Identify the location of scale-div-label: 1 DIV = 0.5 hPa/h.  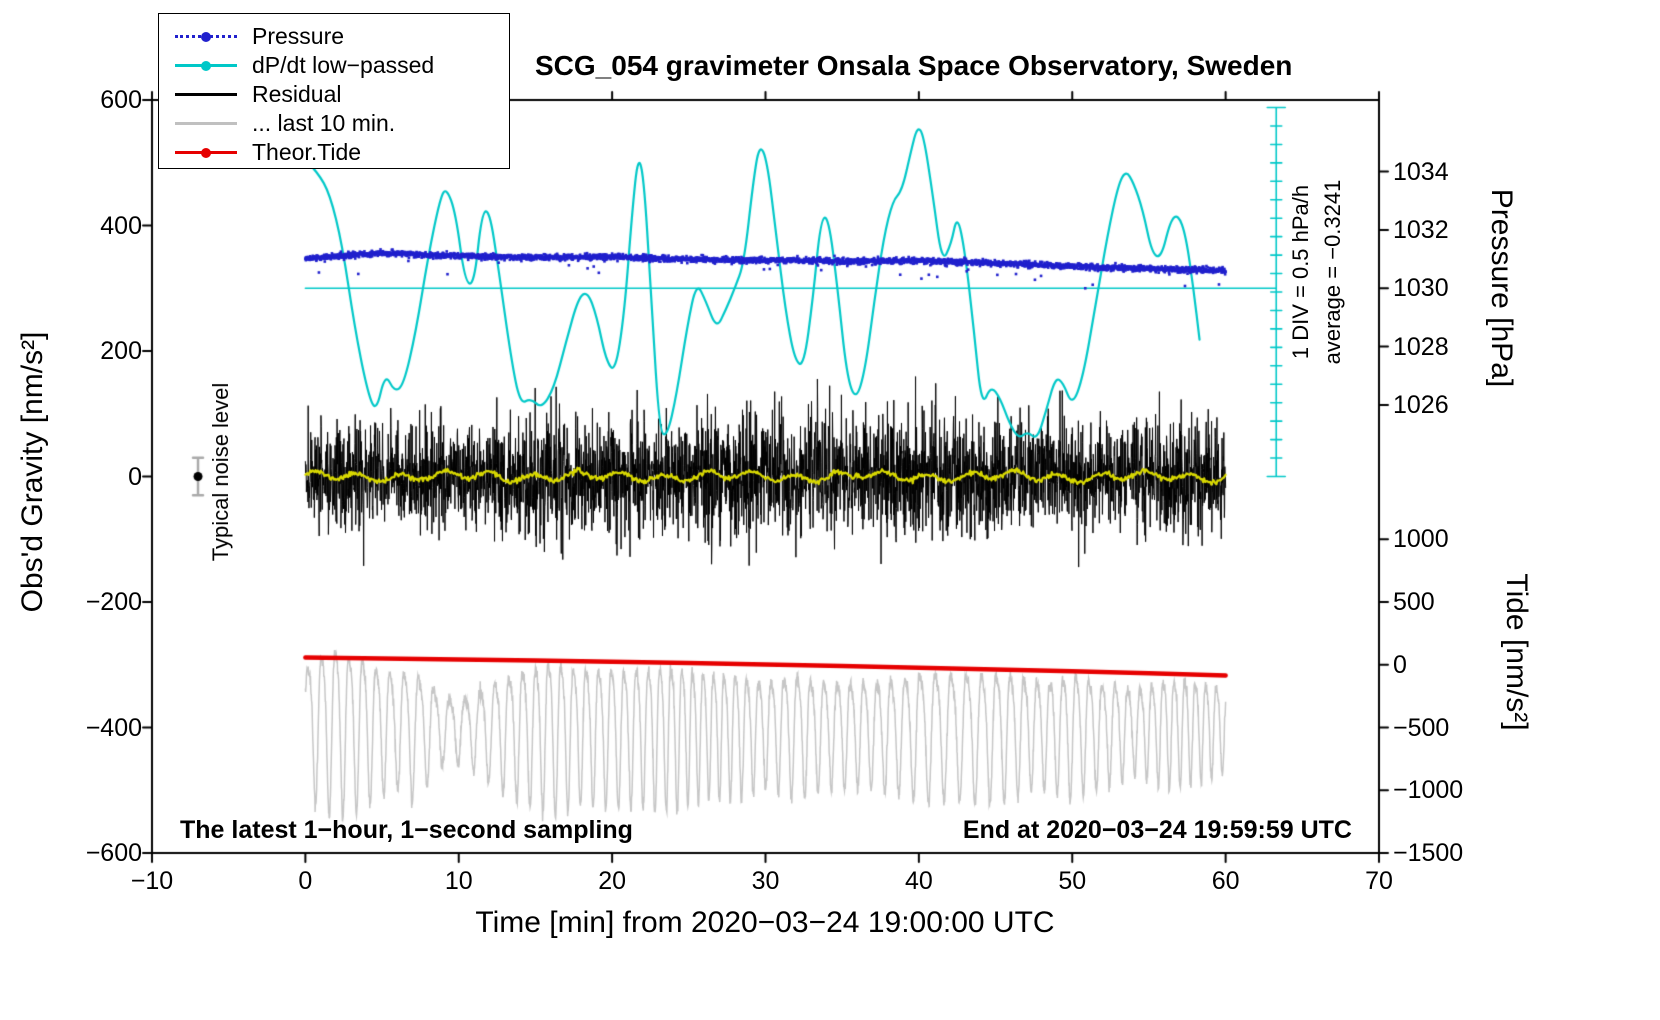
(1300, 272).